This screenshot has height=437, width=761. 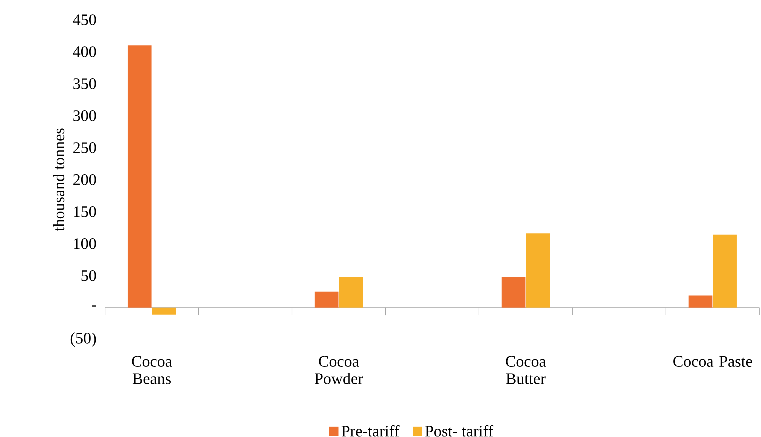 What do you see at coordinates (339, 370) in the screenshot?
I see `x-tick-label: Cocoa Powder` at bounding box center [339, 370].